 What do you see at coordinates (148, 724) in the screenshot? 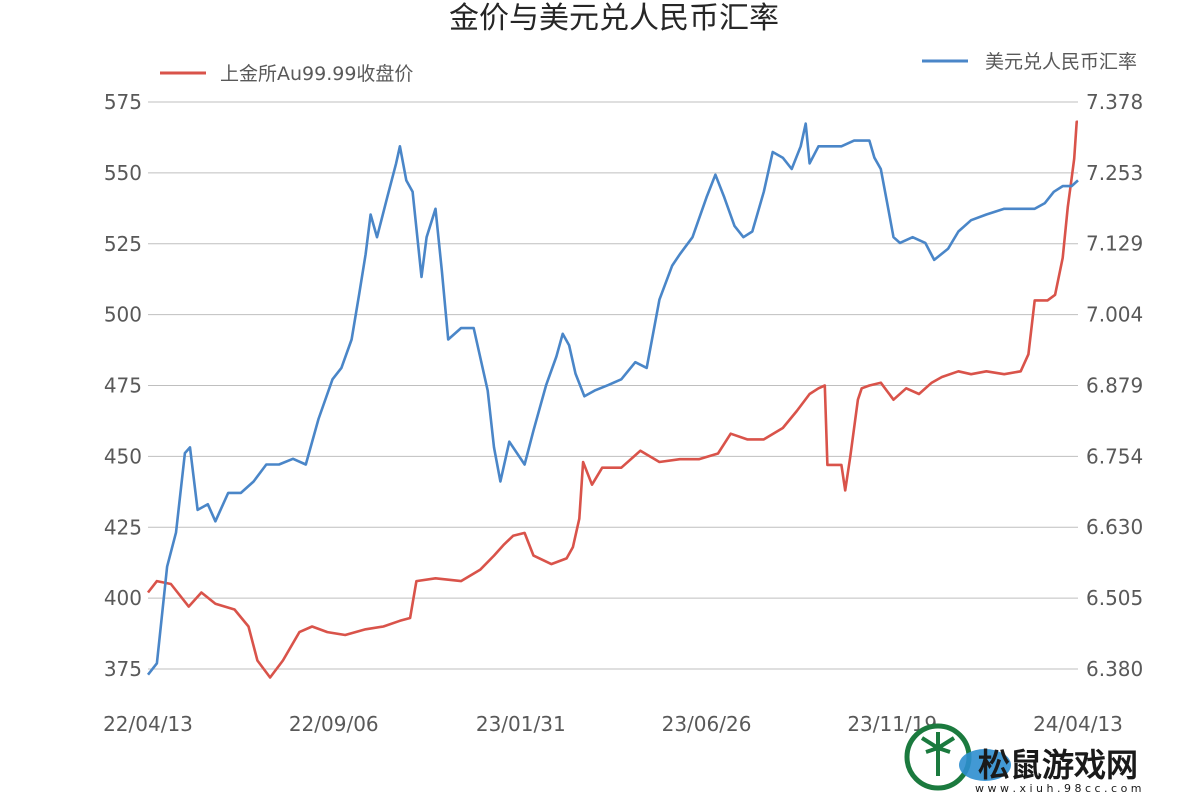
I see `x-tick-label: 22/04/13` at bounding box center [148, 724].